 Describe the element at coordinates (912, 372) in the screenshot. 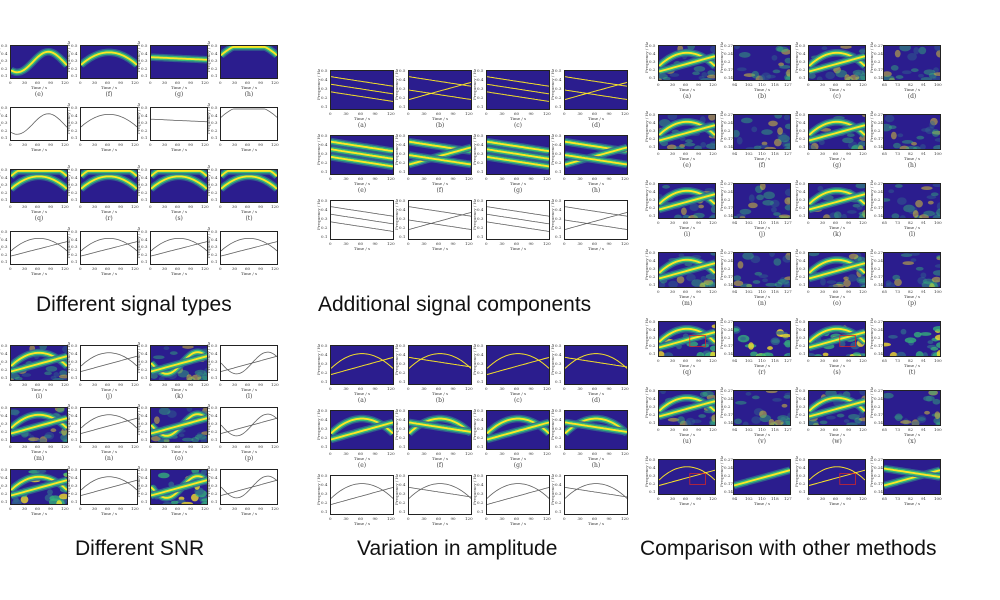

I see `subfigure-label: (t)` at that location.